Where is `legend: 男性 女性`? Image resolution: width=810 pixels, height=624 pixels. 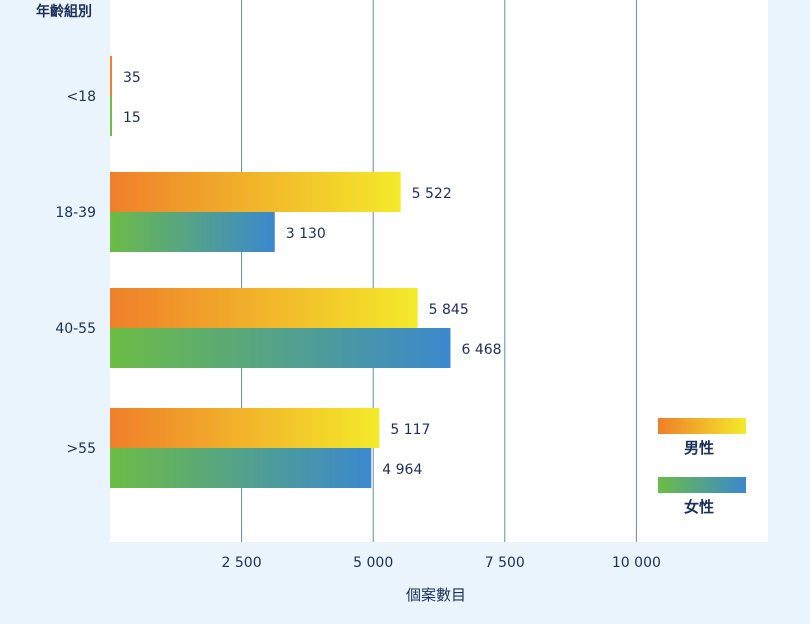 legend: 男性 女性 is located at coordinates (702, 467).